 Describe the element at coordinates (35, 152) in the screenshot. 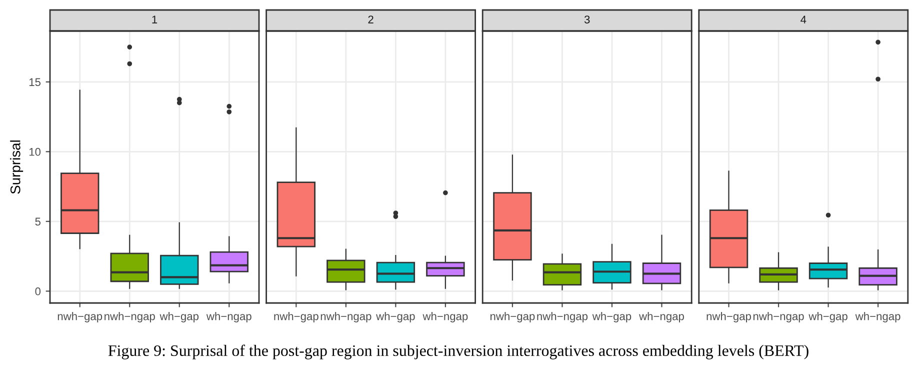

I see `y-tick-label: 10` at that location.